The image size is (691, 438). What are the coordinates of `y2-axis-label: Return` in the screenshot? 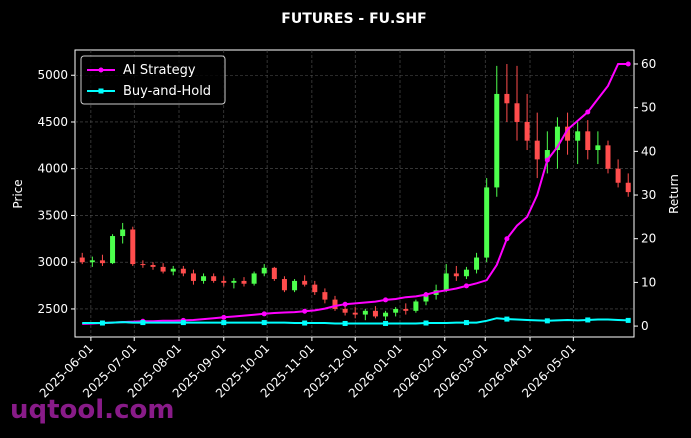 It's located at (674, 194).